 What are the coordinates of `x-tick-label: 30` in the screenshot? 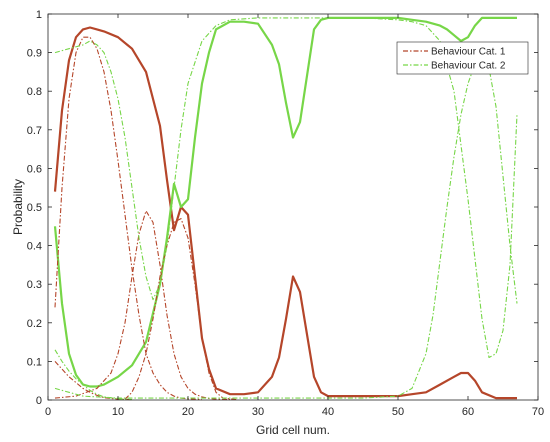 It's located at (258, 412).